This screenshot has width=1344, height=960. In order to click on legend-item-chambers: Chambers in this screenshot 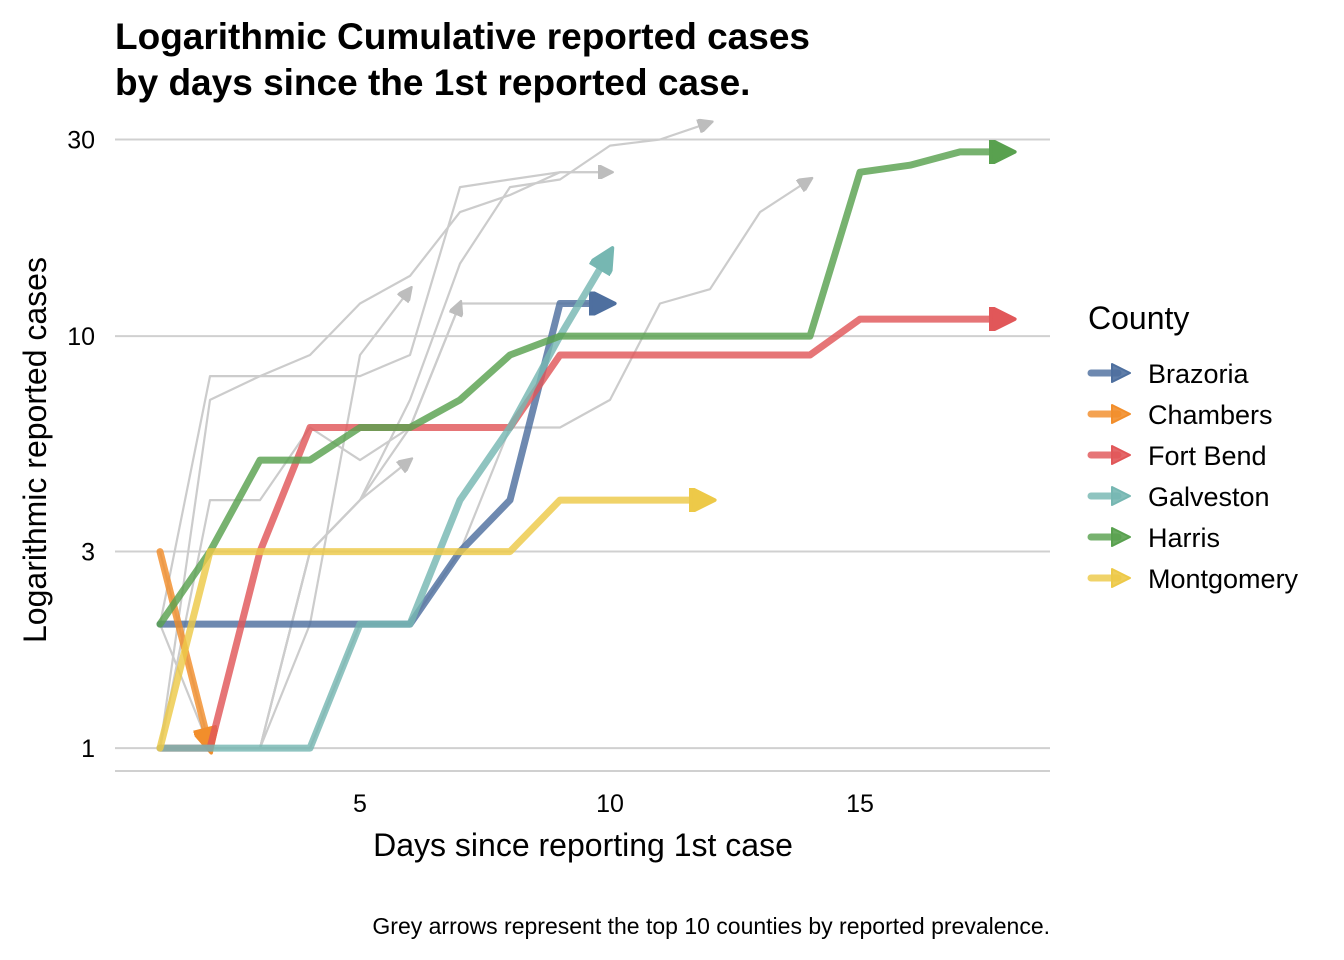, I will do `click(1180, 415)`.